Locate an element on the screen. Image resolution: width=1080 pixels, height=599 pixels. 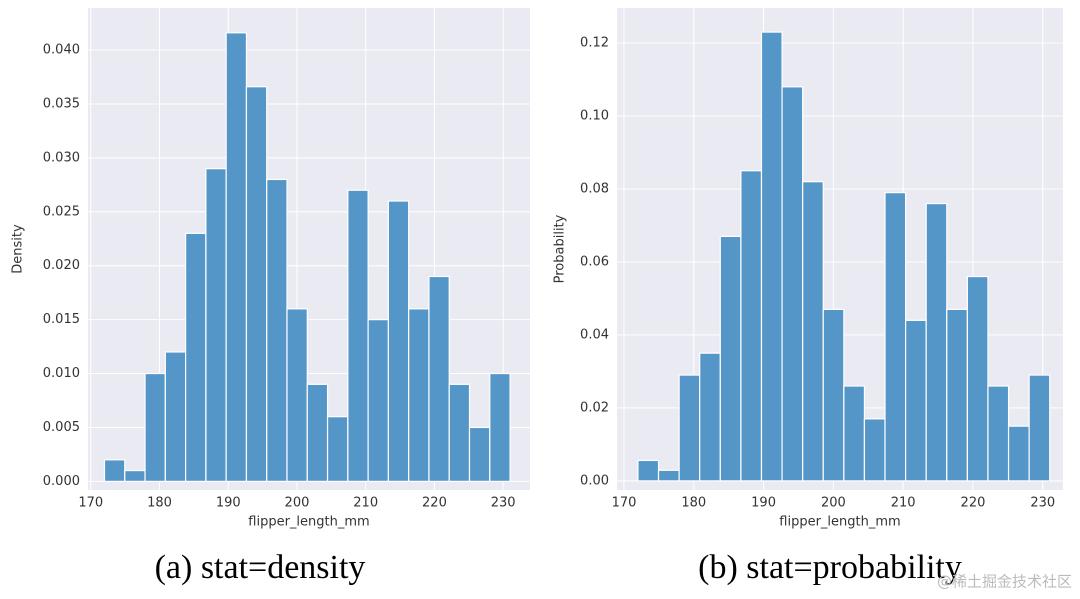
caption: (a) stat=density is located at coordinates (260, 567).